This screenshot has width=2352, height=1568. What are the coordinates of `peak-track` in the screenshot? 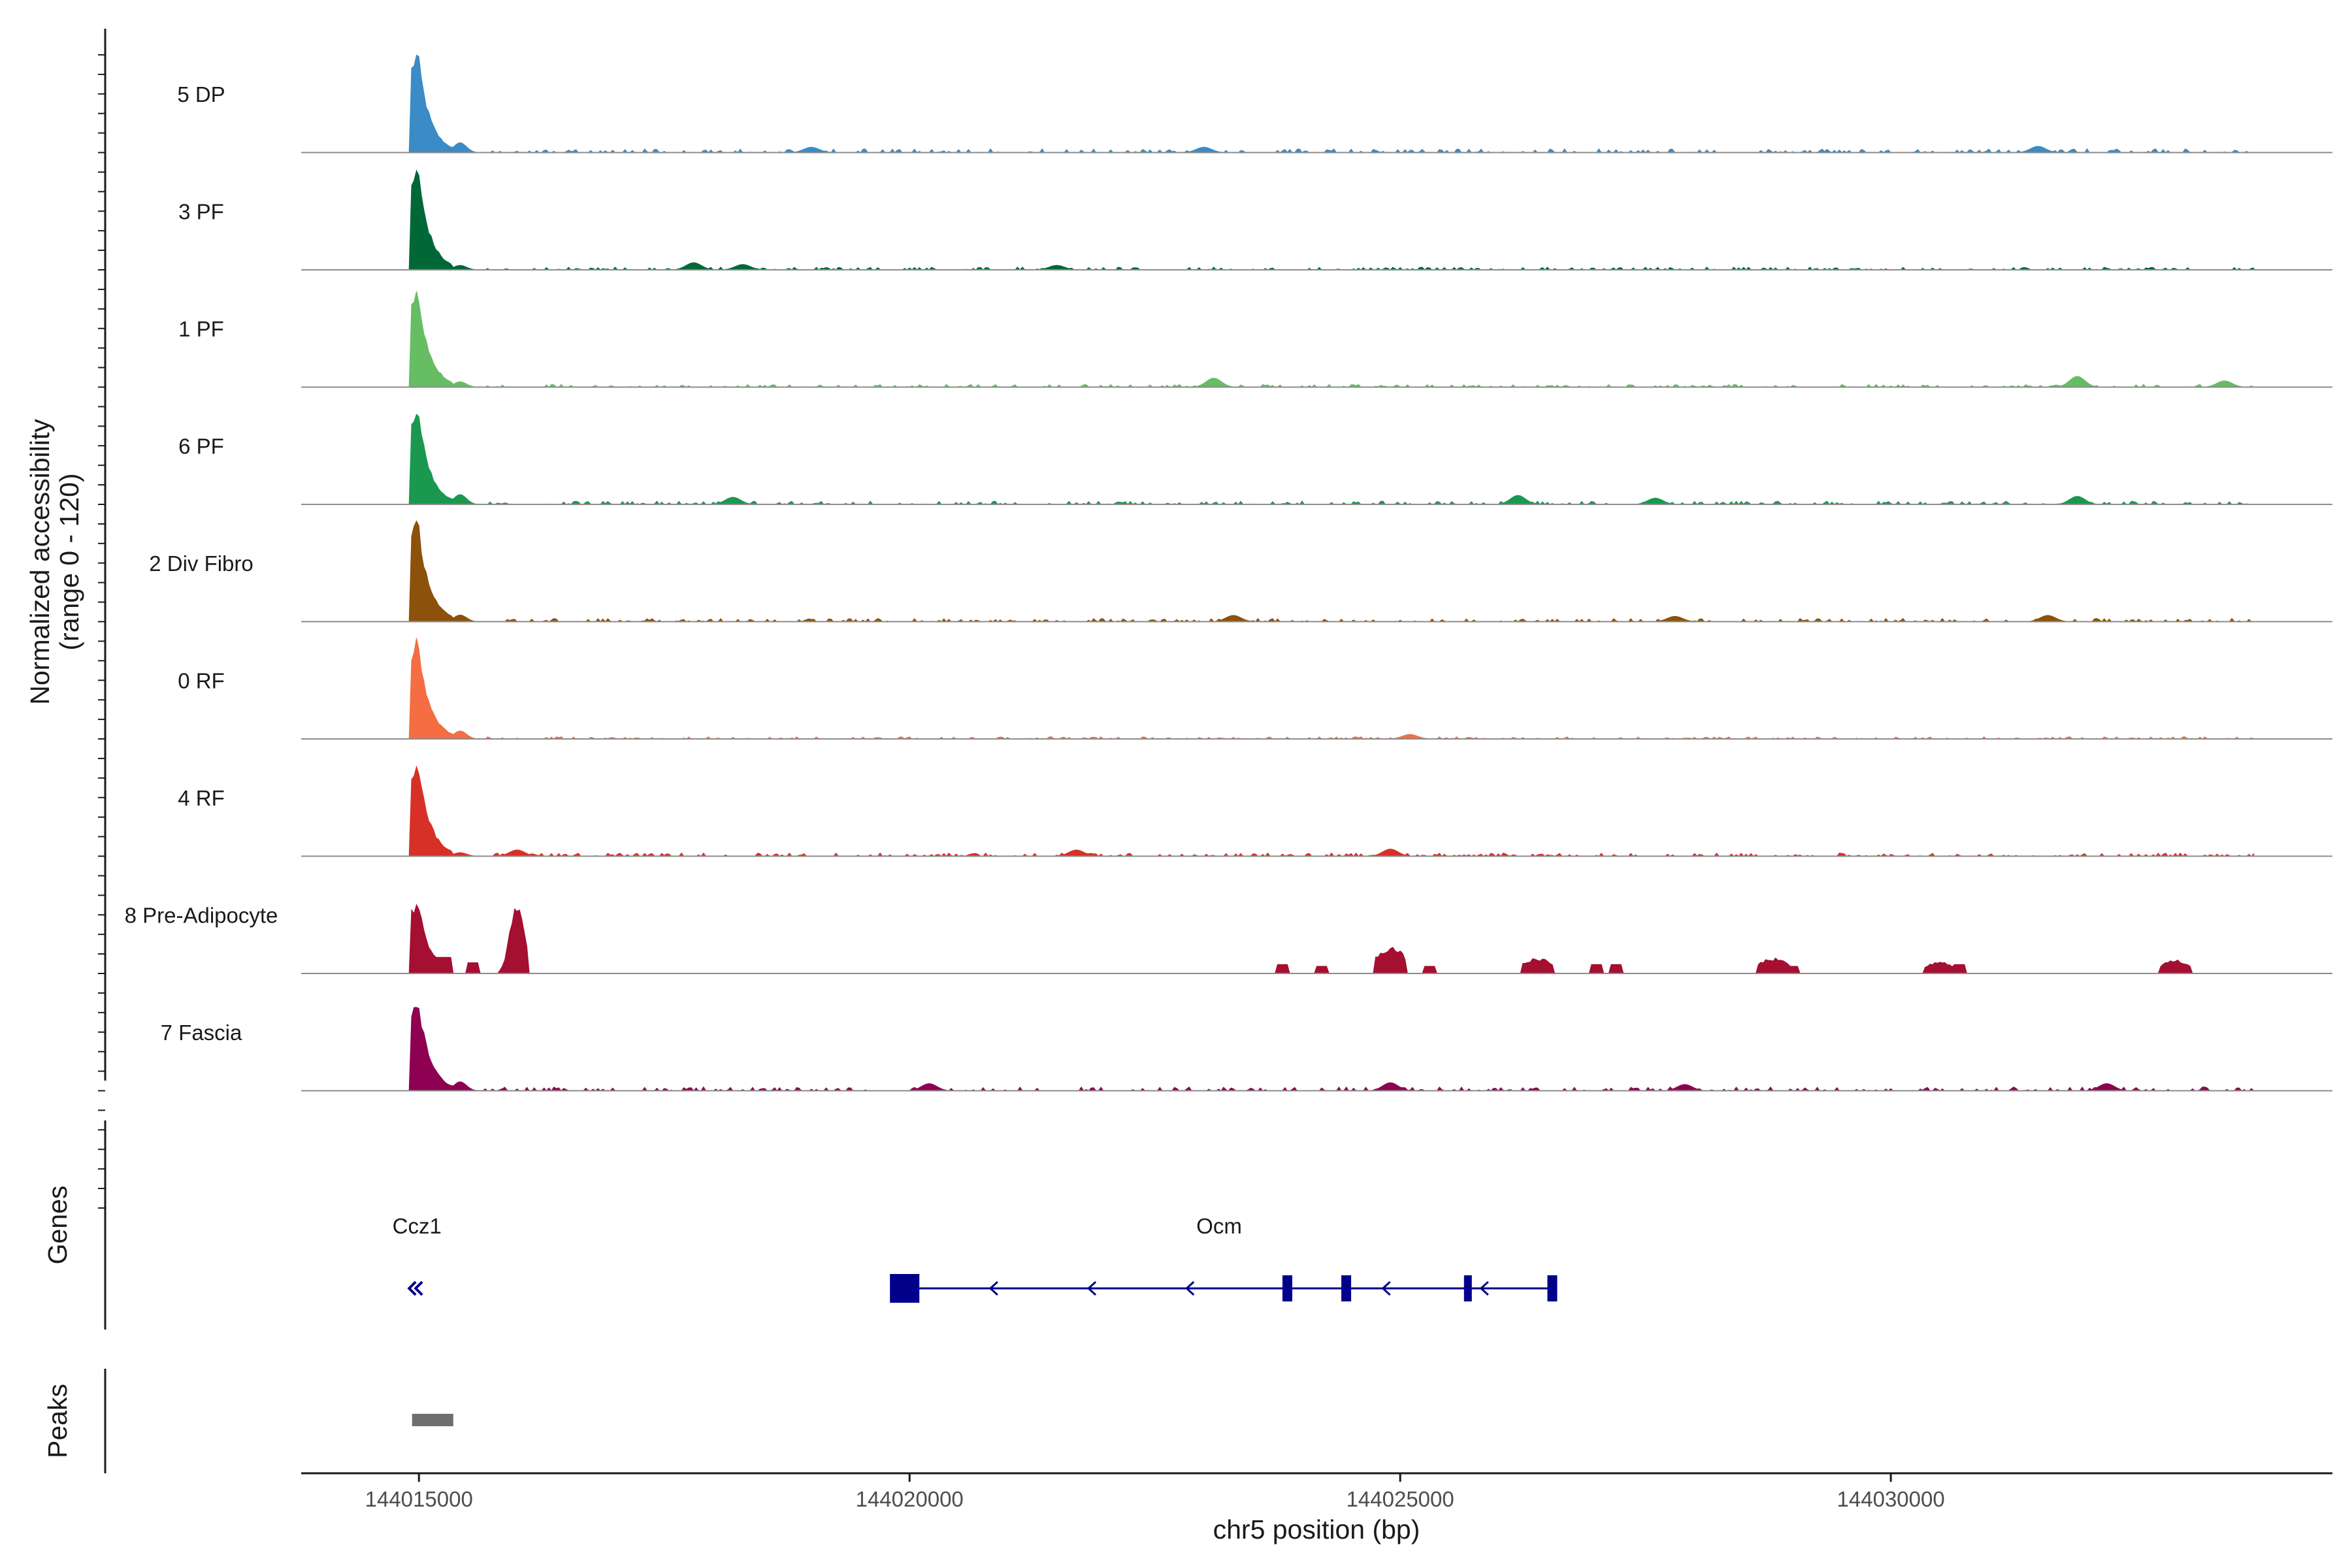 It's located at (432, 1420).